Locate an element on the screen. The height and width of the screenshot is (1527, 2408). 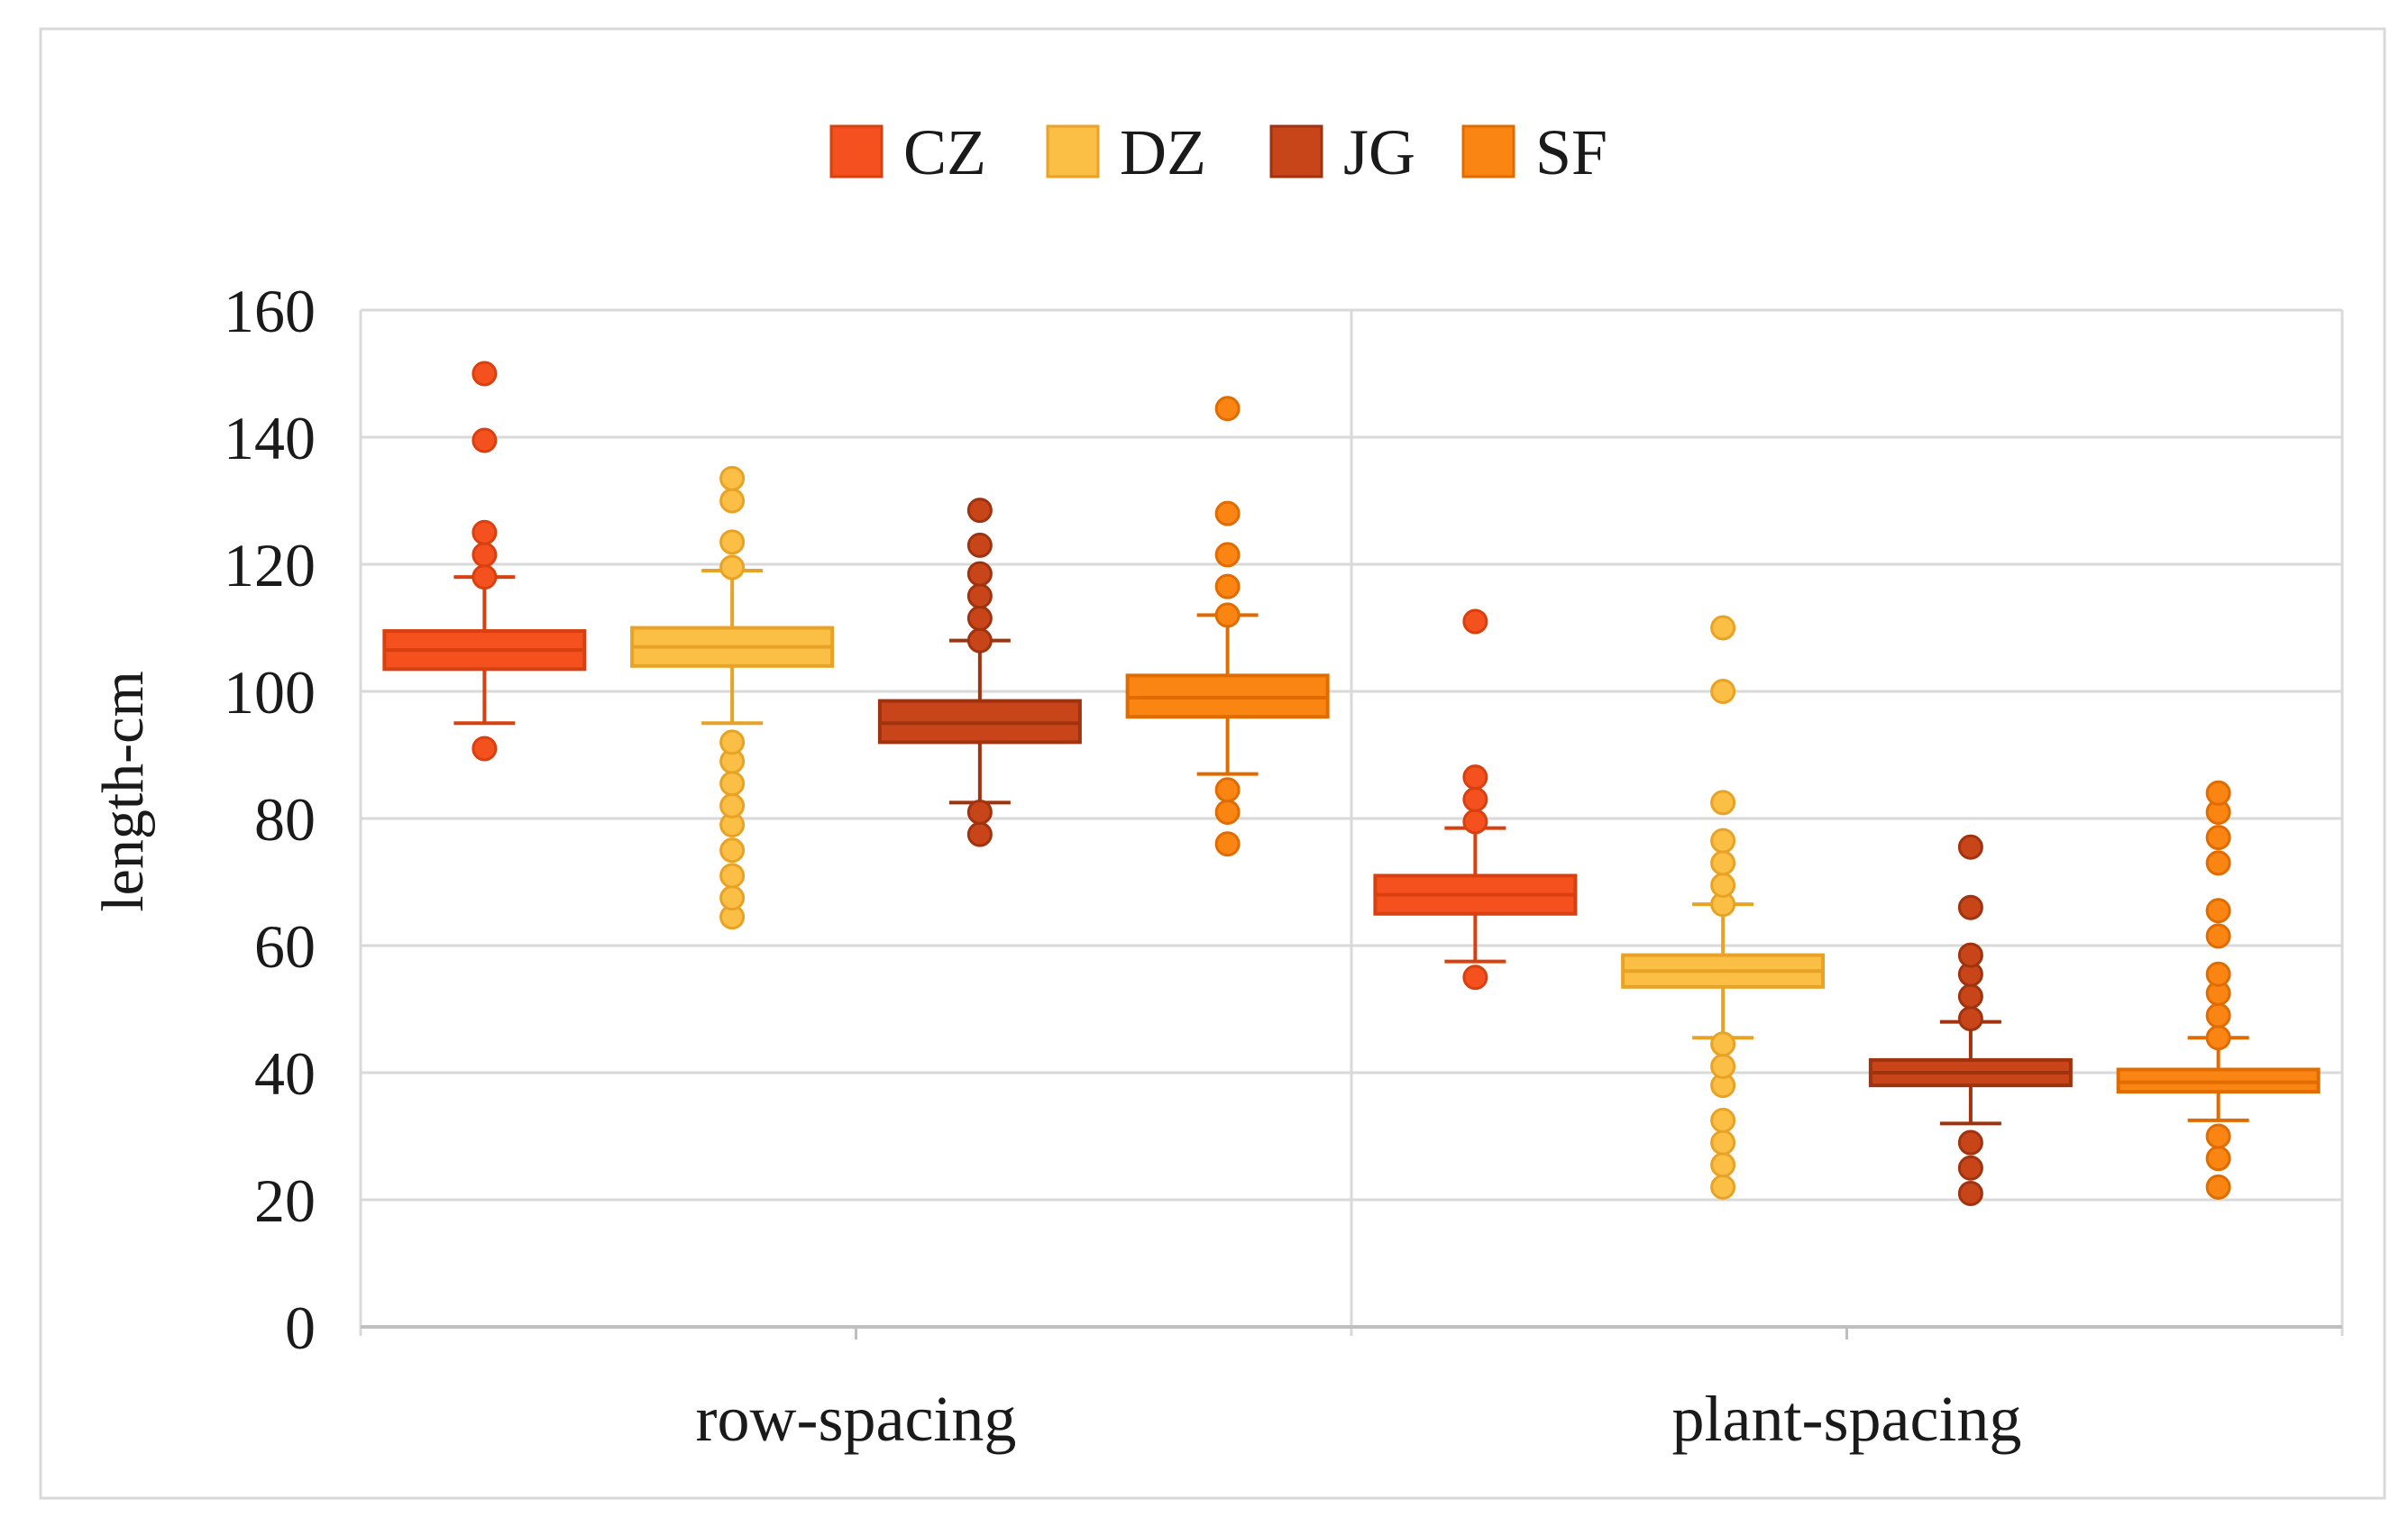
x-category-label: plant-spacing is located at coordinates (1847, 1419).